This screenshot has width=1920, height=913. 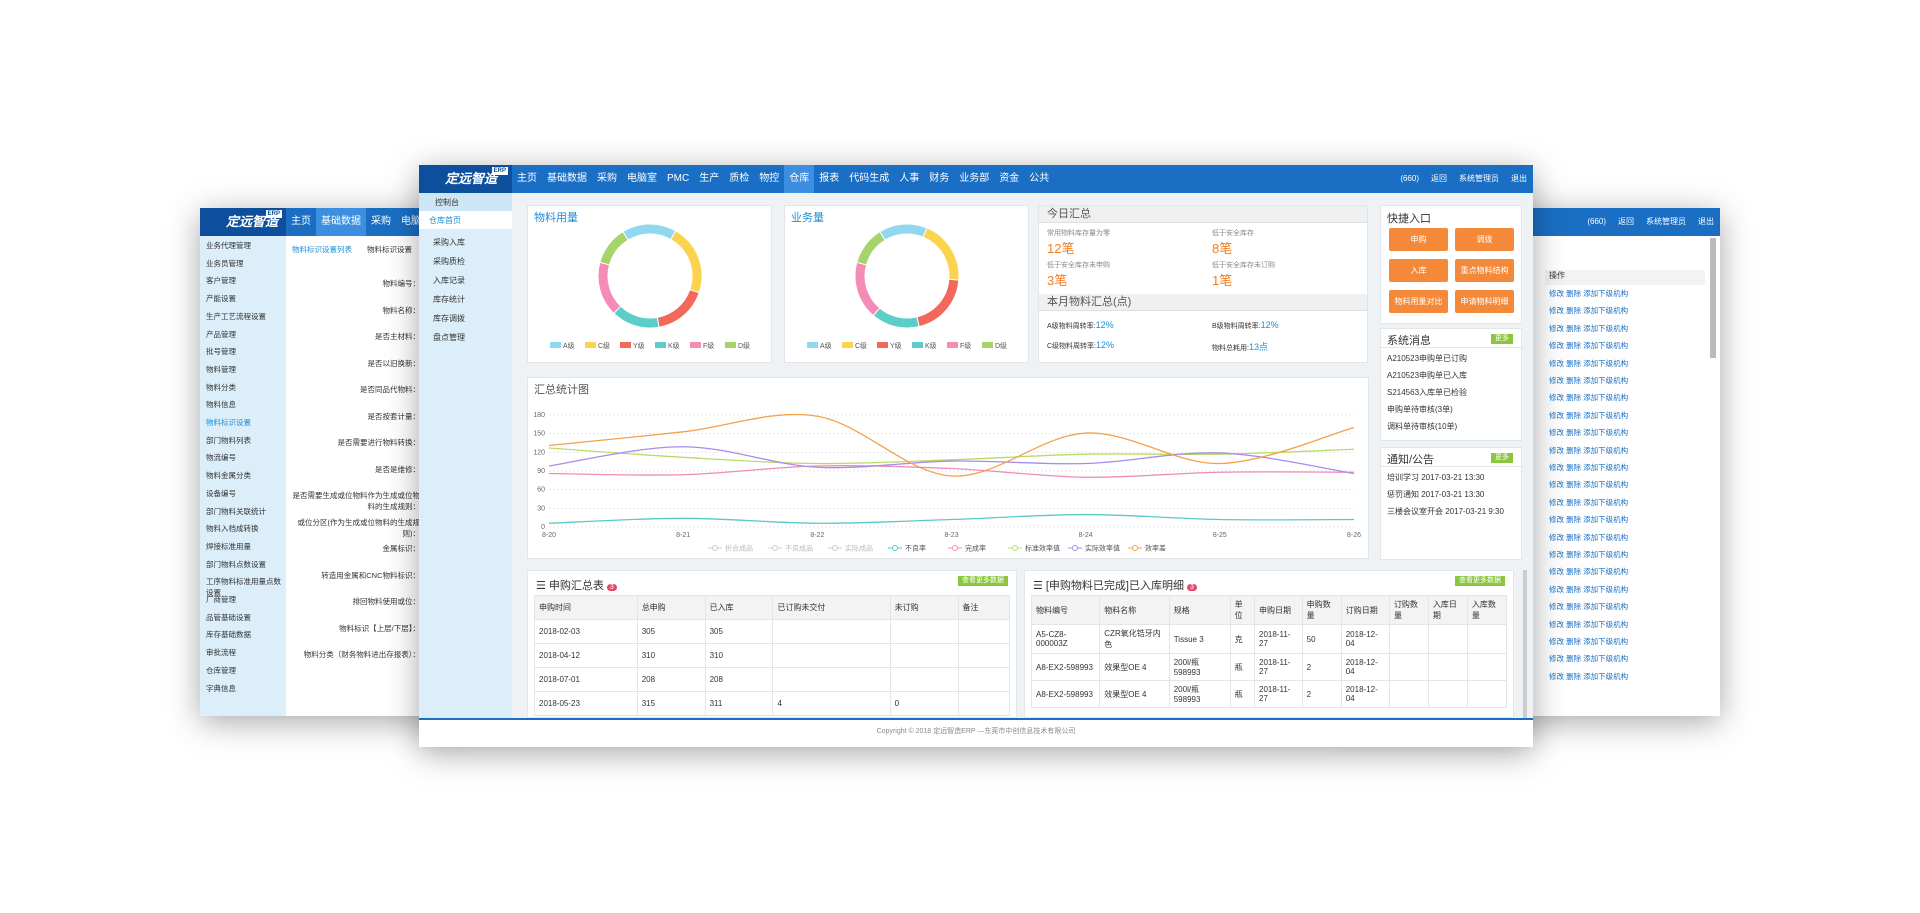 What do you see at coordinates (449, 261) in the screenshot?
I see `sidebar-item: 采购质检` at bounding box center [449, 261].